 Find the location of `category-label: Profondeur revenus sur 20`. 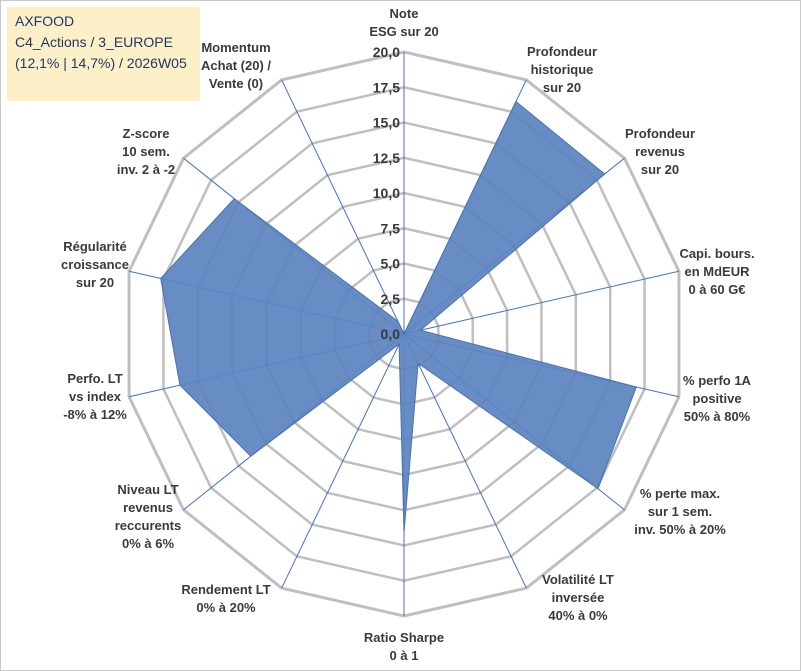

category-label: Profondeur revenus sur 20 is located at coordinates (660, 151).